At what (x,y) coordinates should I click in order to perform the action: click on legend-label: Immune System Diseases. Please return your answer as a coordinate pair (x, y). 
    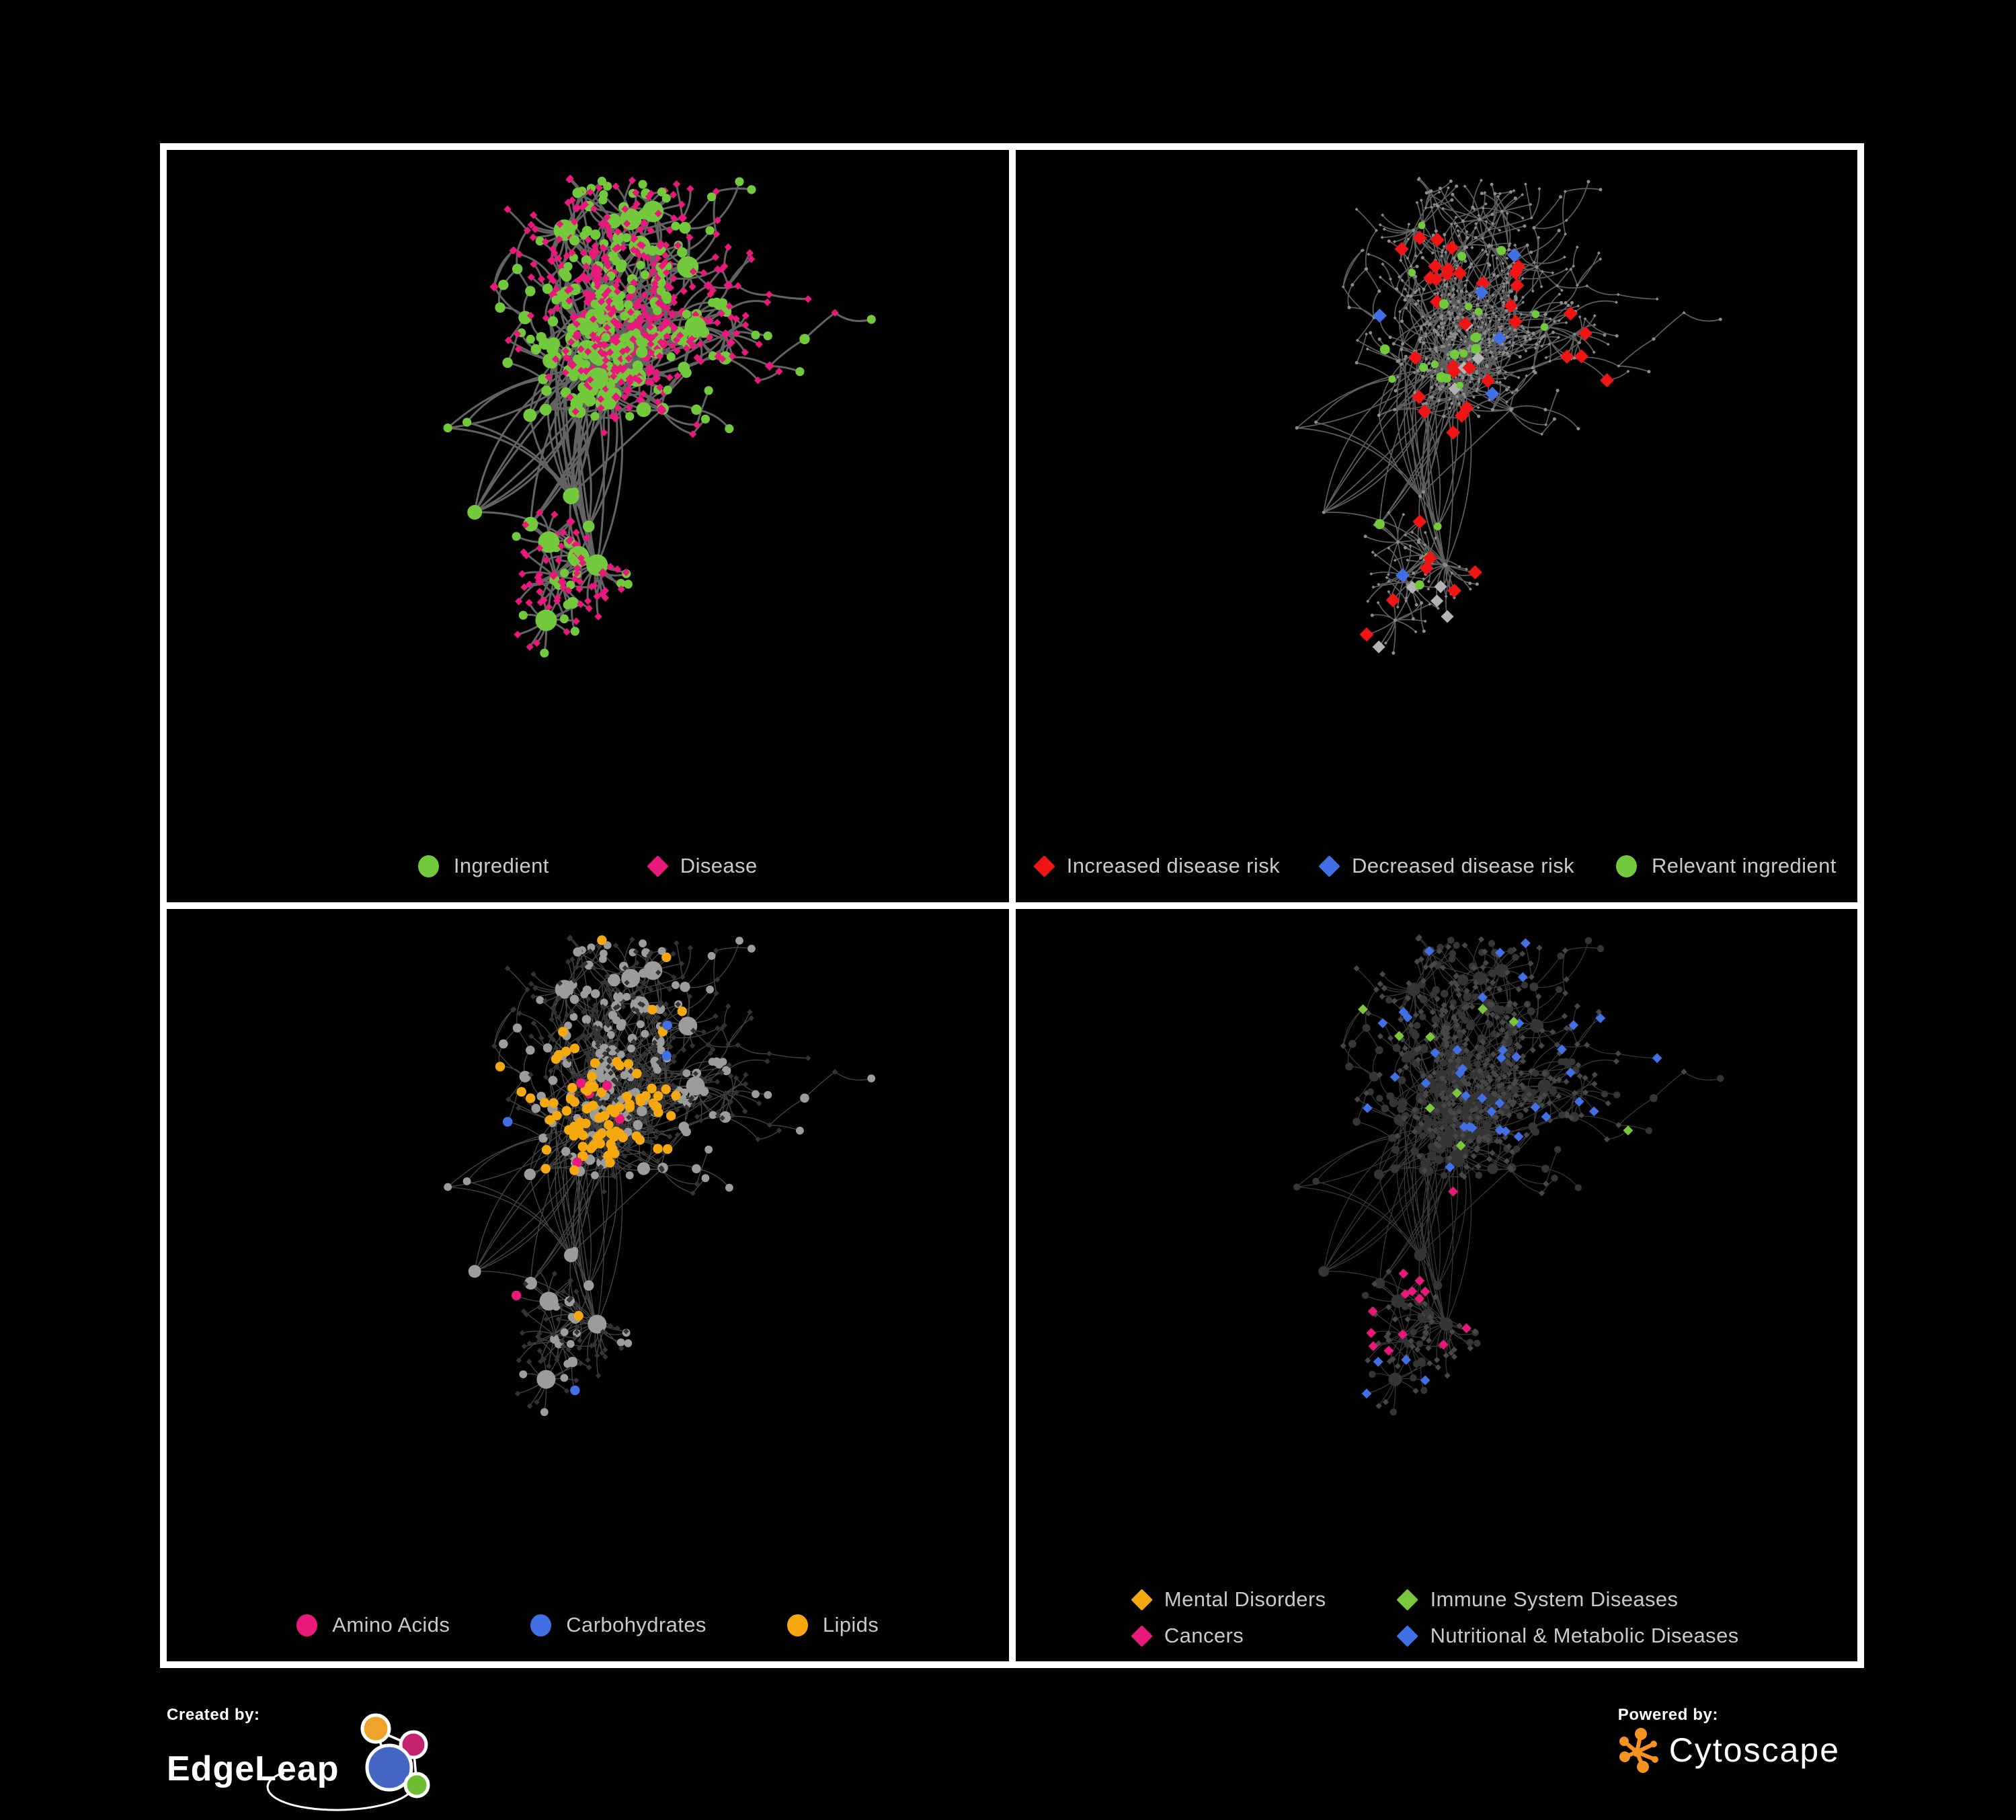
    Looking at the image, I should click on (1554, 1599).